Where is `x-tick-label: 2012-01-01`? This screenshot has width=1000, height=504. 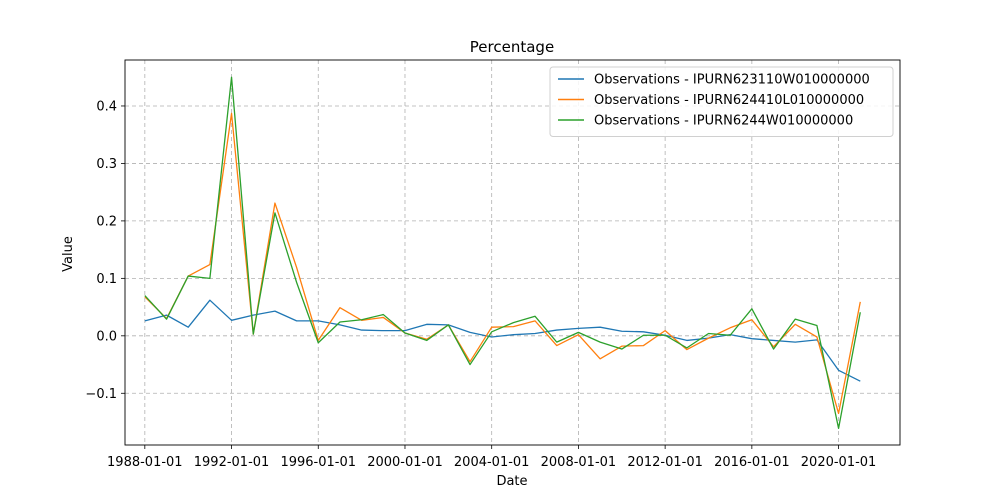 x-tick-label: 2012-01-01 is located at coordinates (665, 462).